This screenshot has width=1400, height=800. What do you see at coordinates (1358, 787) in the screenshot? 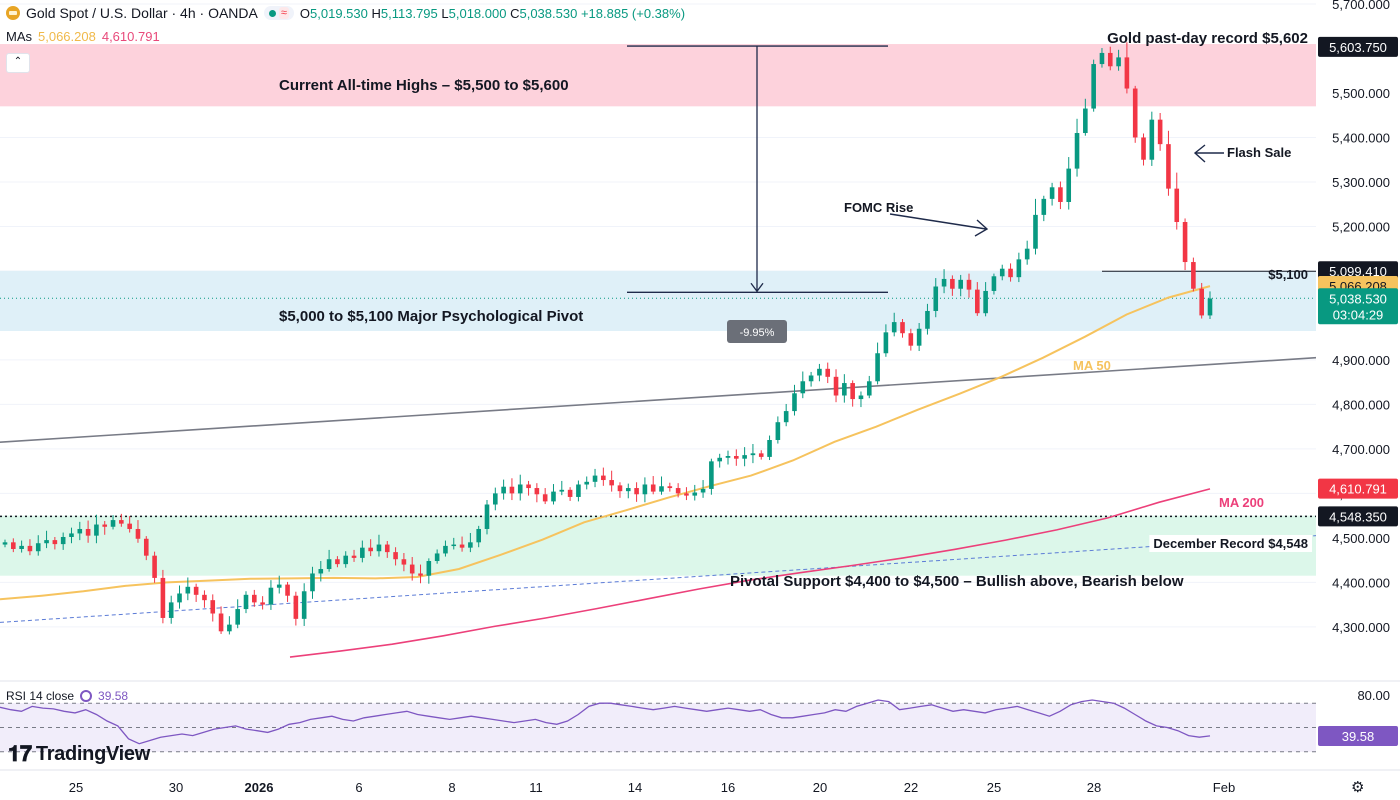
I see `settings-gear-icon: ⚙` at bounding box center [1358, 787].